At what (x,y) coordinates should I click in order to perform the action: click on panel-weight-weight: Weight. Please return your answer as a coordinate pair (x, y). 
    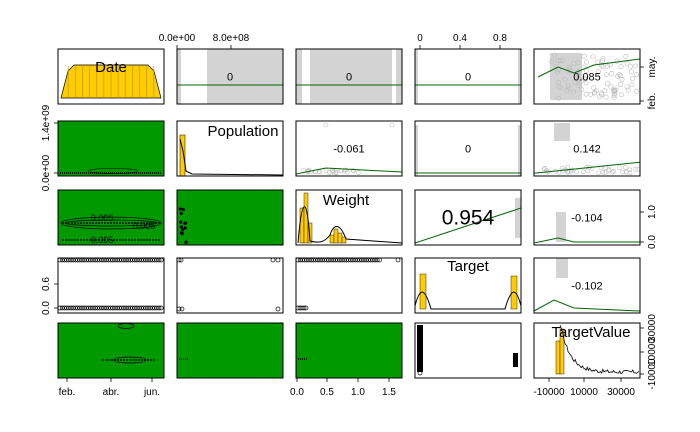
    Looking at the image, I should click on (349, 218).